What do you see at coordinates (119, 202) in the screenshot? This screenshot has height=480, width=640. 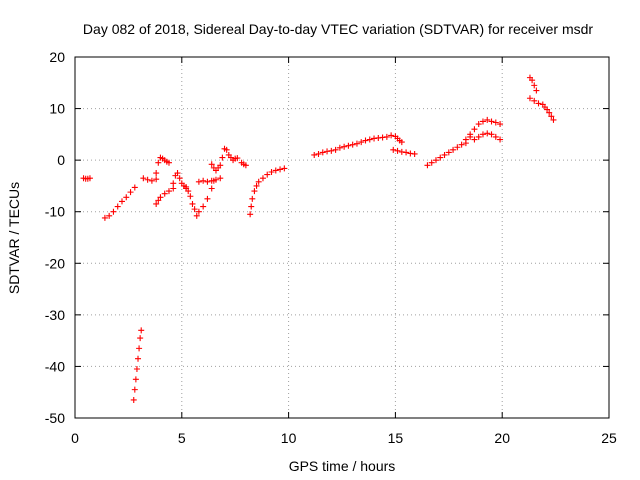 I see `series-arc2` at bounding box center [119, 202].